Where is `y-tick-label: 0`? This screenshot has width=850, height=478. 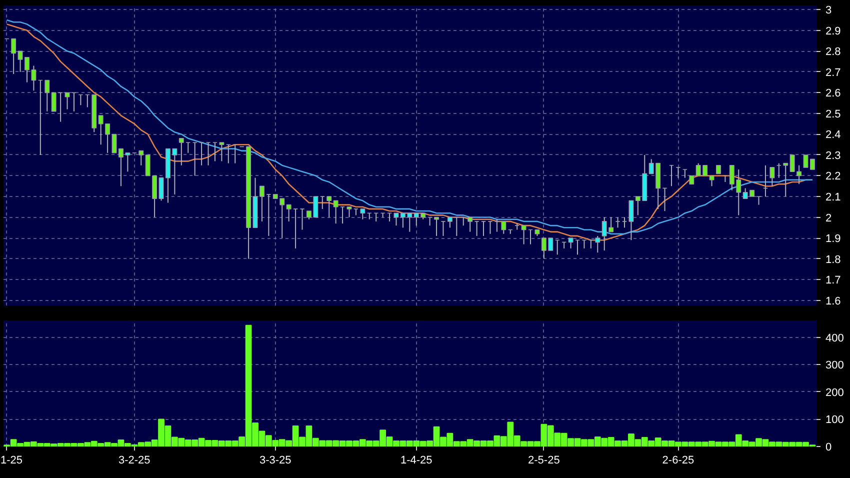 y-tick-label: 0 is located at coordinates (829, 448).